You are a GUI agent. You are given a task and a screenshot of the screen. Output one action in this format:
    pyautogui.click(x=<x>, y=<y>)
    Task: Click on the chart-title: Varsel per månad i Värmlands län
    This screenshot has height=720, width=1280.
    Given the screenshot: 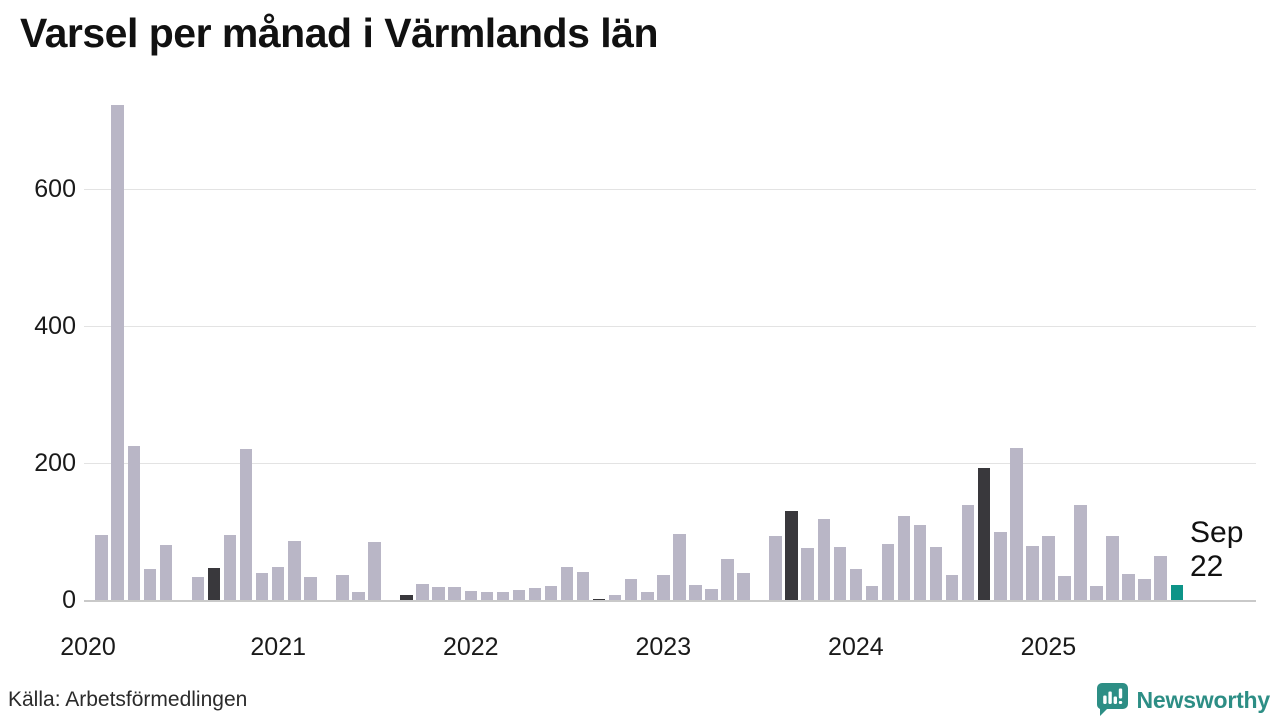 What is the action you would take?
    pyautogui.click(x=339, y=33)
    